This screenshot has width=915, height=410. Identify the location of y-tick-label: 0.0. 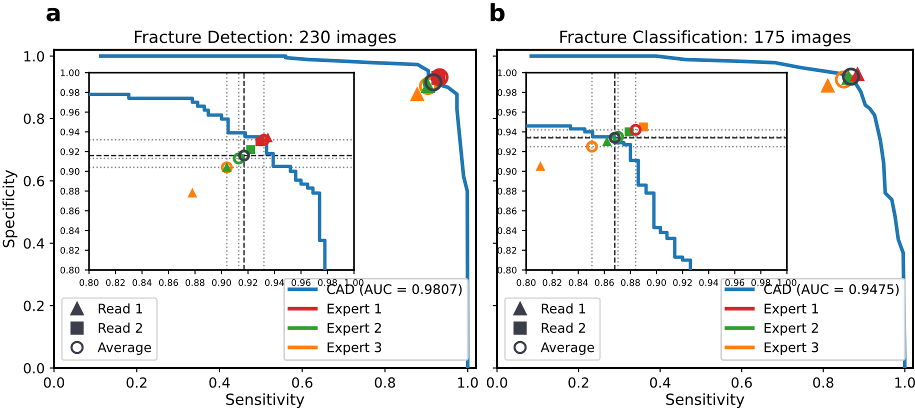
(34, 368).